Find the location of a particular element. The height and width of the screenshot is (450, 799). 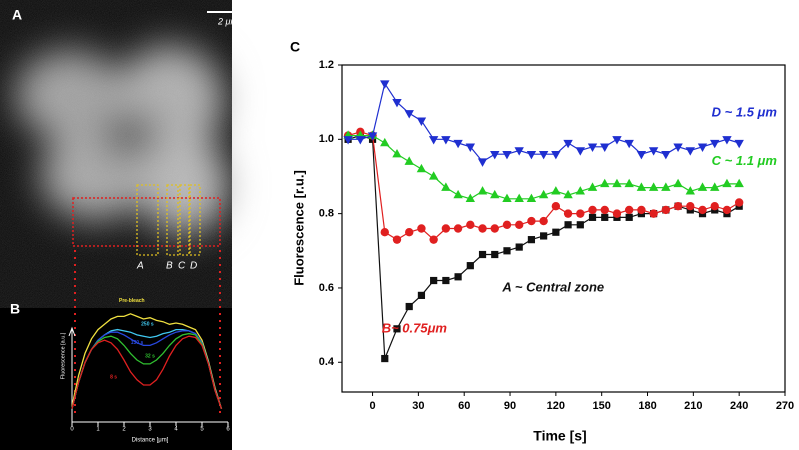

series-label: Pre-bleach is located at coordinates (132, 301).